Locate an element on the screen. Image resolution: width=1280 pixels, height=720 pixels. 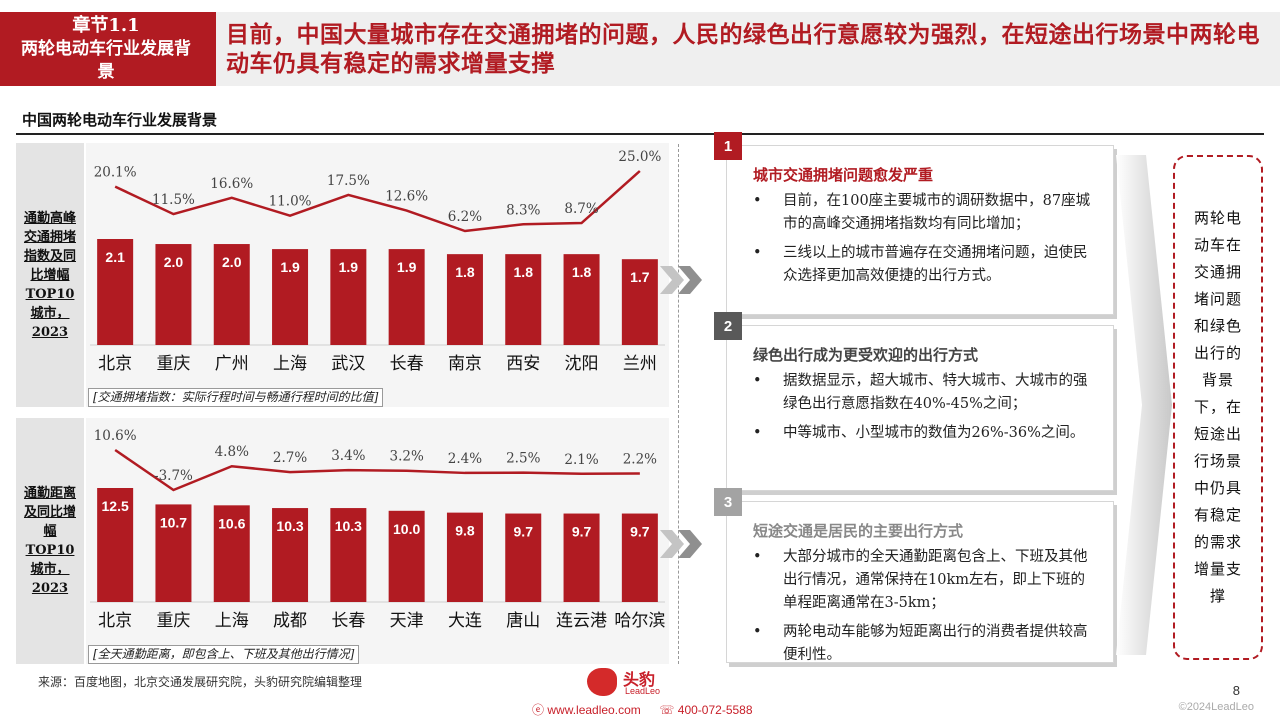
logo-subname: LeadLeo is located at coordinates (643, 691).